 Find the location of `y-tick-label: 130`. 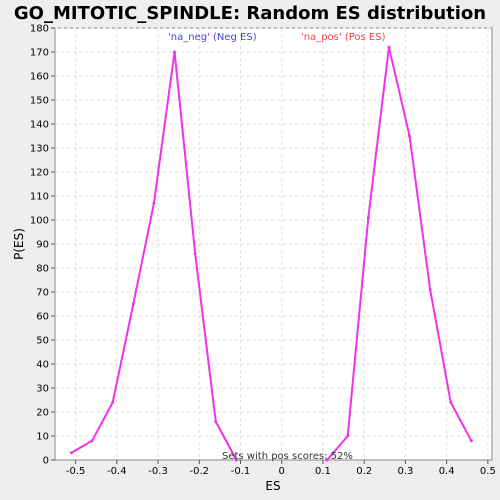

y-tick-label: 130 is located at coordinates (39, 149).